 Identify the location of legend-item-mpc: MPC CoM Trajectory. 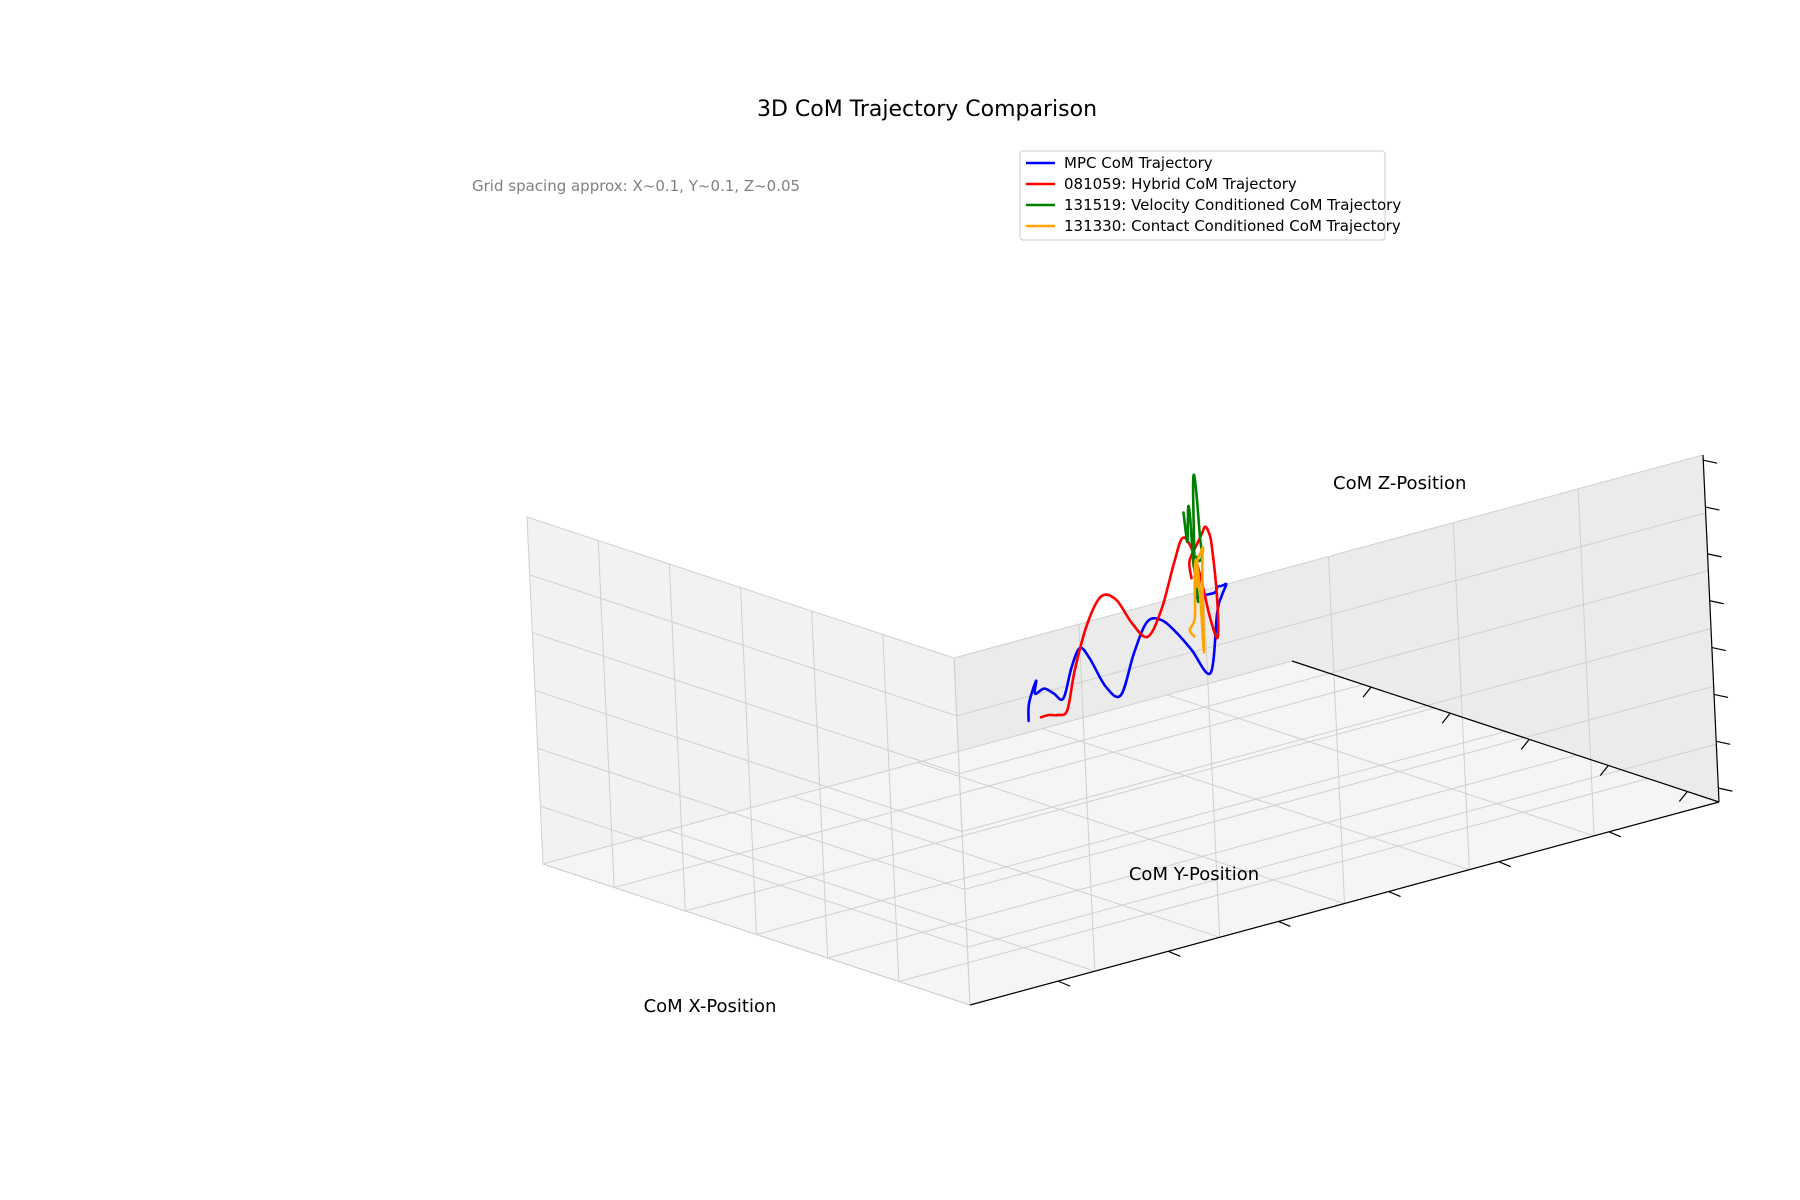
(1119, 163).